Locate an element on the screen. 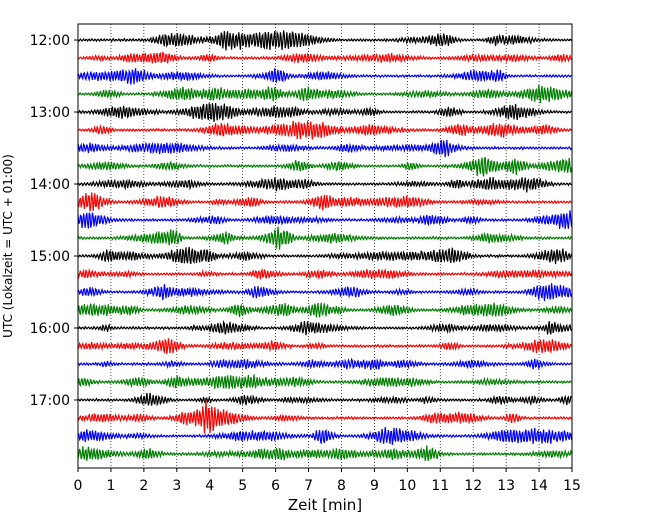 The height and width of the screenshot is (520, 650). x-ticks: 0 1 2 3 4 5 6 7 8 9 10 11 12 13 14 15 is located at coordinates (327, 481).